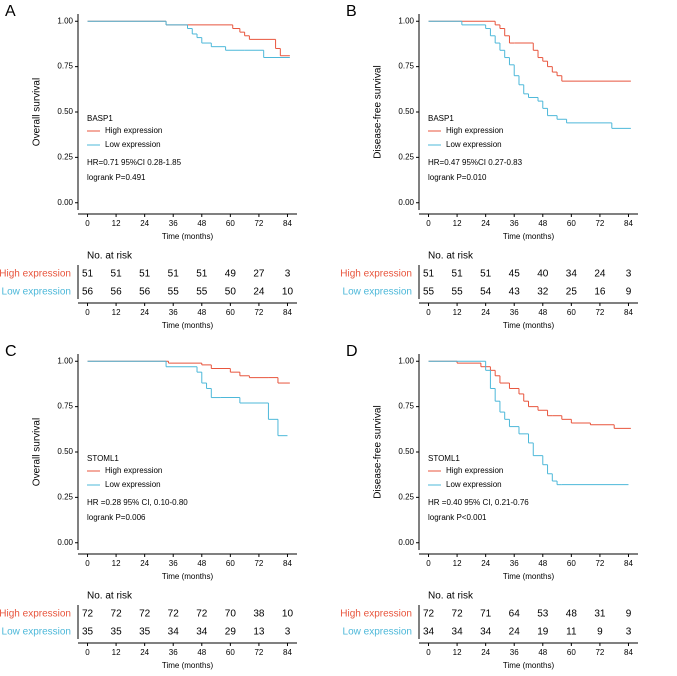 This screenshot has height=676, width=677. What do you see at coordinates (231, 274) in the screenshot?
I see `risk-count: 49` at bounding box center [231, 274].